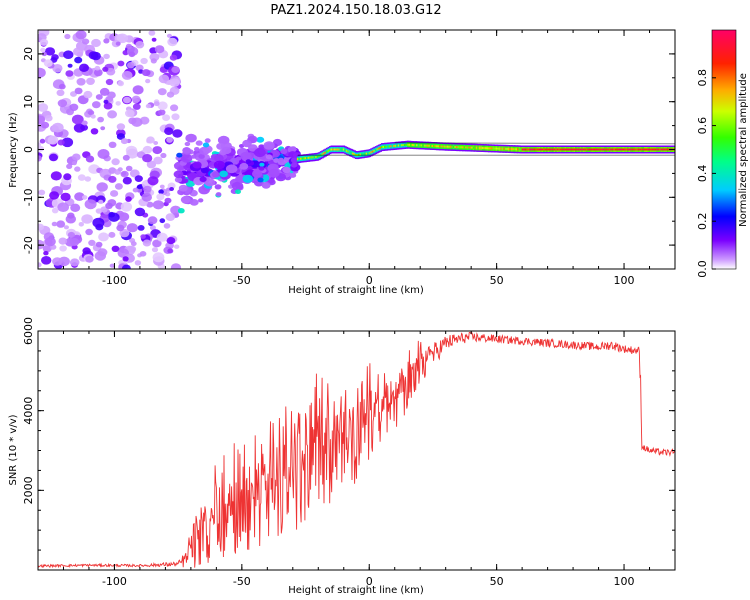 The image size is (750, 600). What do you see at coordinates (702, 174) in the screenshot?
I see `colorbar-tick-label: 0.4` at bounding box center [702, 174].